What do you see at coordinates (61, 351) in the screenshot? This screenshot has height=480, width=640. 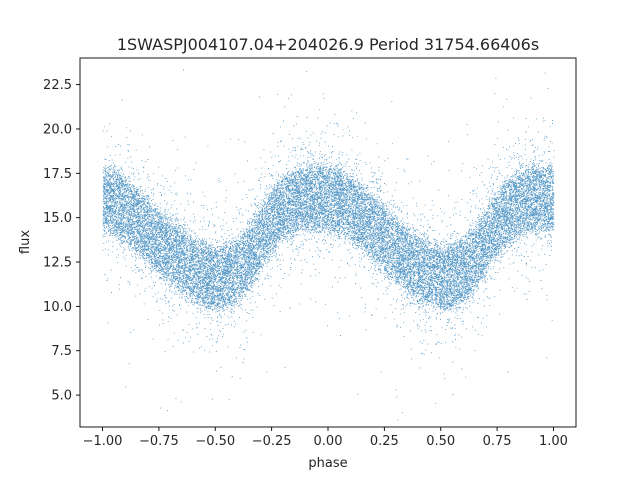 I see `y-tick-label: 7.5` at bounding box center [61, 351].